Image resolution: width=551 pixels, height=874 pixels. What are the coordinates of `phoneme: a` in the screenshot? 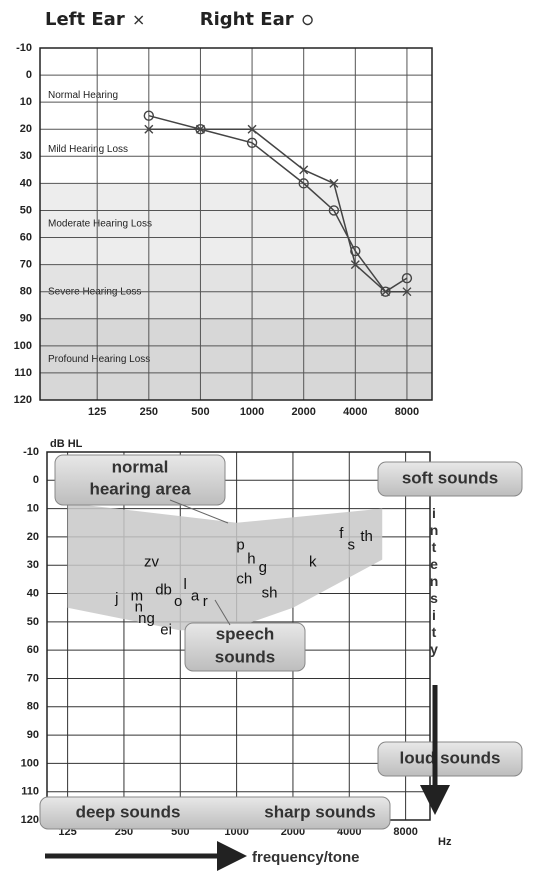 It's located at (195, 595).